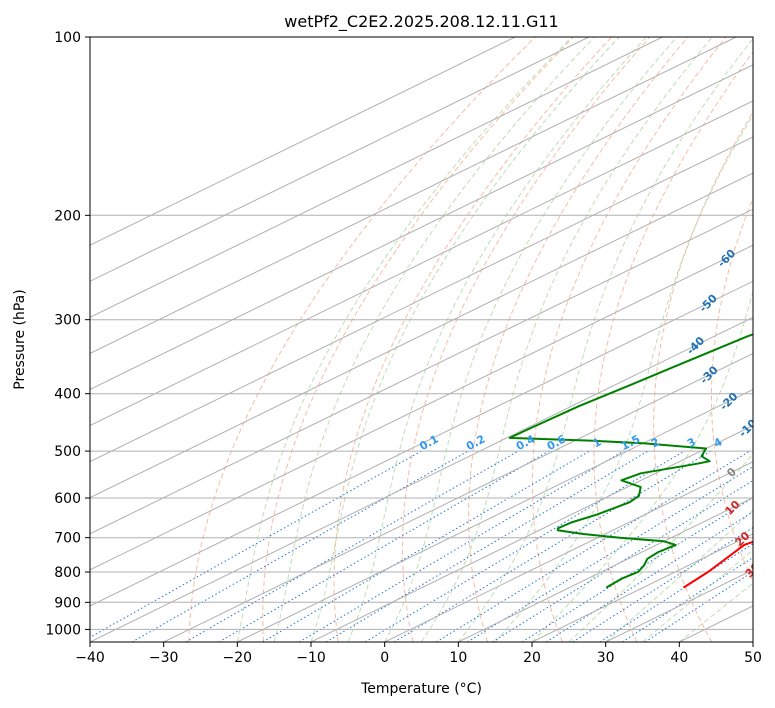 The image size is (775, 708). Describe the element at coordinates (384, 658) in the screenshot. I see `x-tick-label: 0` at that location.